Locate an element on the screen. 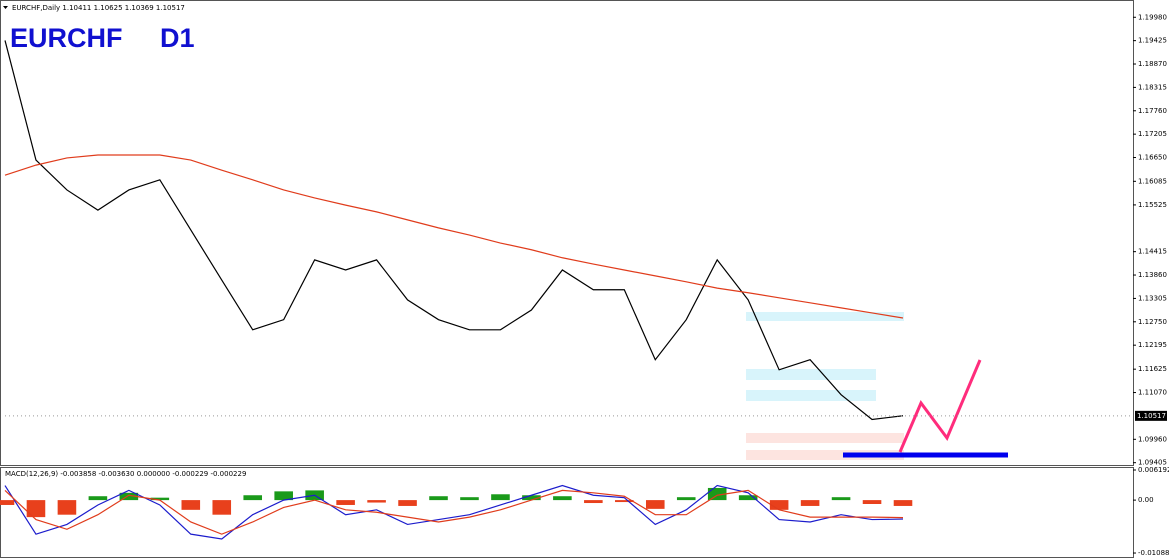  y-tick-label: 1.12195 is located at coordinates (1152, 345).